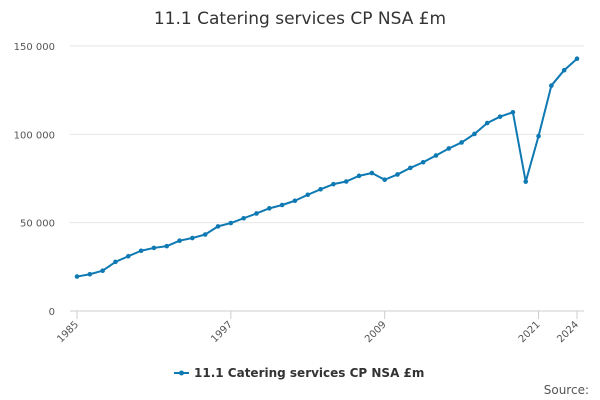 This screenshot has width=600, height=400. I want to click on y-tick-label: 0, so click(52, 312).